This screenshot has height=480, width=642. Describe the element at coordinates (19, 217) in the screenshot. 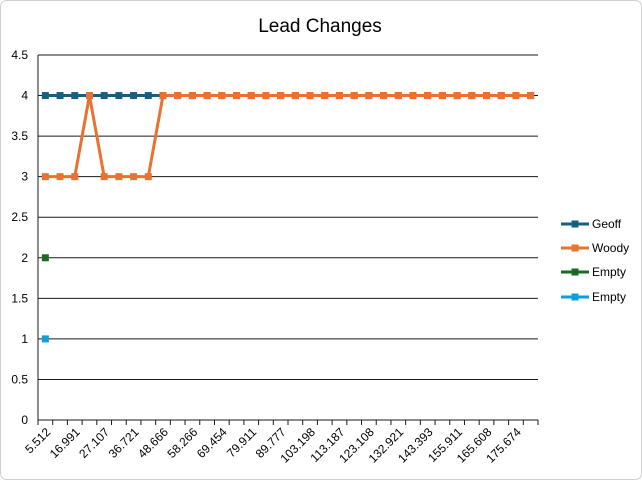

I see `y-tick-label: 2.5` at that location.